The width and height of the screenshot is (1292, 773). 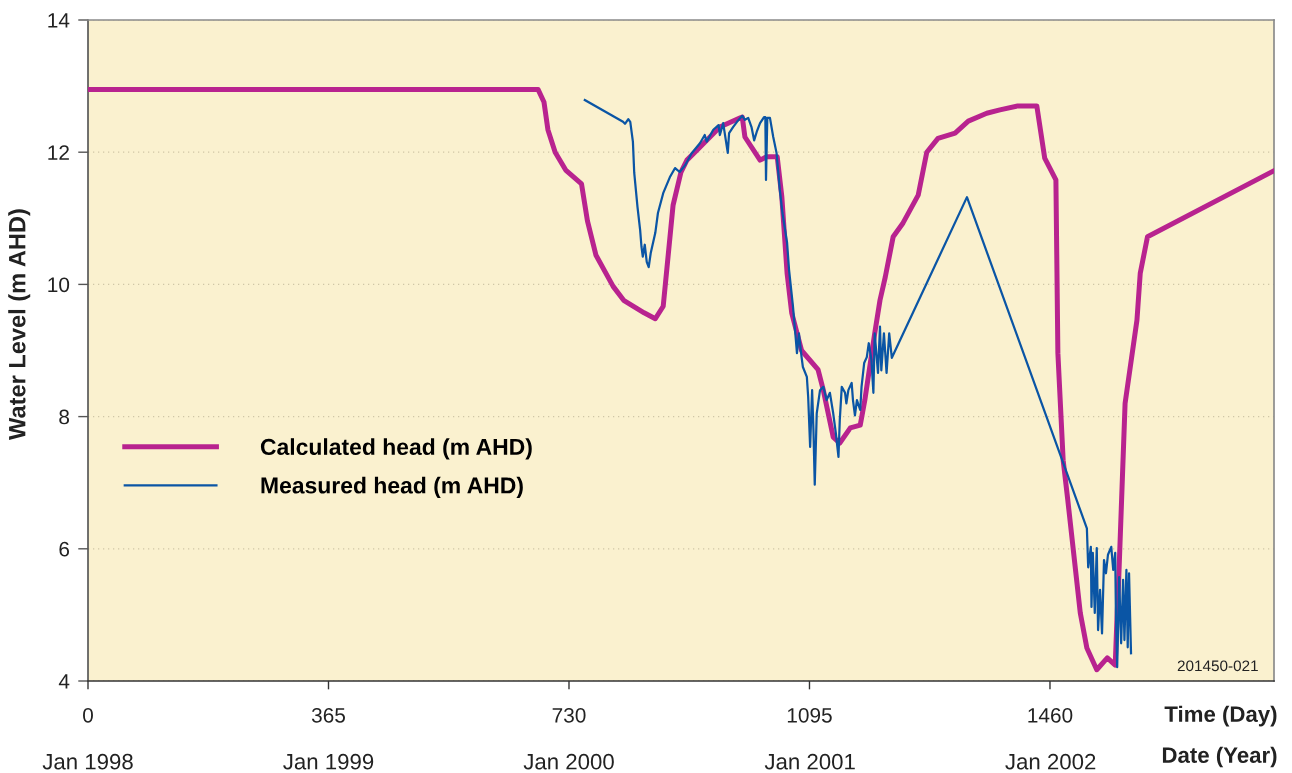 I want to click on x-tick-label: 1095, so click(x=809, y=715).